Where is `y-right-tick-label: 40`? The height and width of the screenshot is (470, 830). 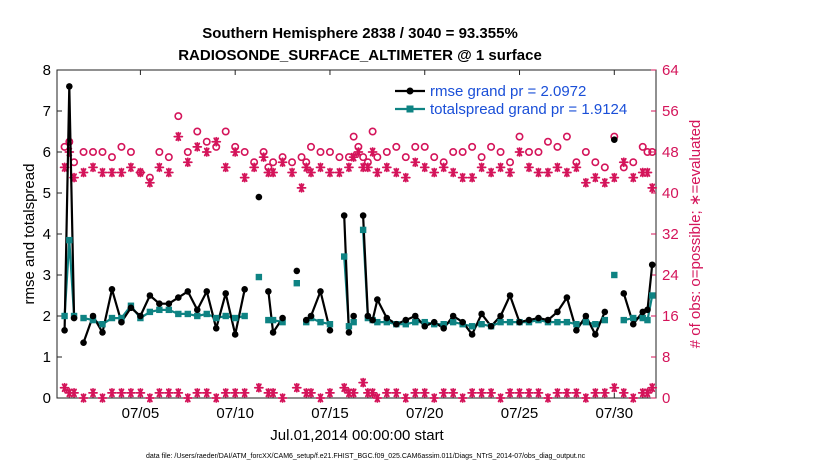 y-right-tick-label: 40 is located at coordinates (670, 193).